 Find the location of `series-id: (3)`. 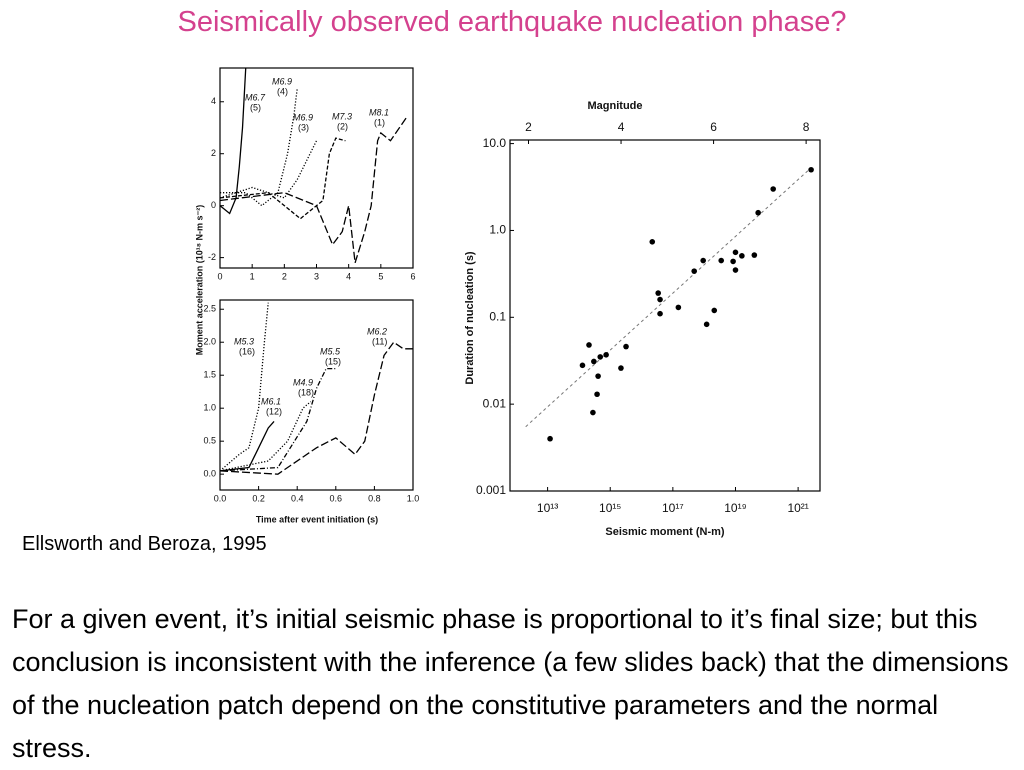

series-id: (3) is located at coordinates (303, 127).